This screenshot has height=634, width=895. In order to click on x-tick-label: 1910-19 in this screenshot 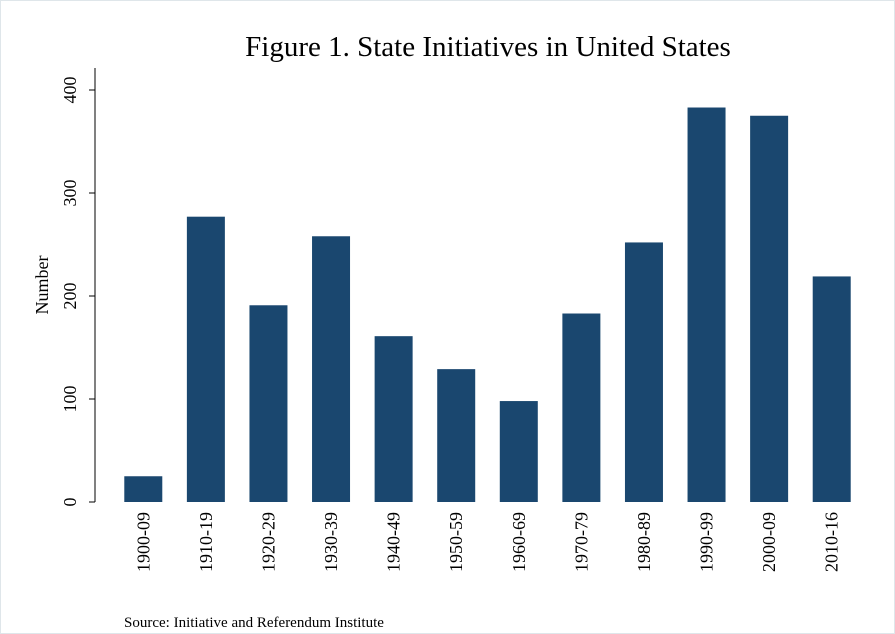, I will do `click(206, 542)`.